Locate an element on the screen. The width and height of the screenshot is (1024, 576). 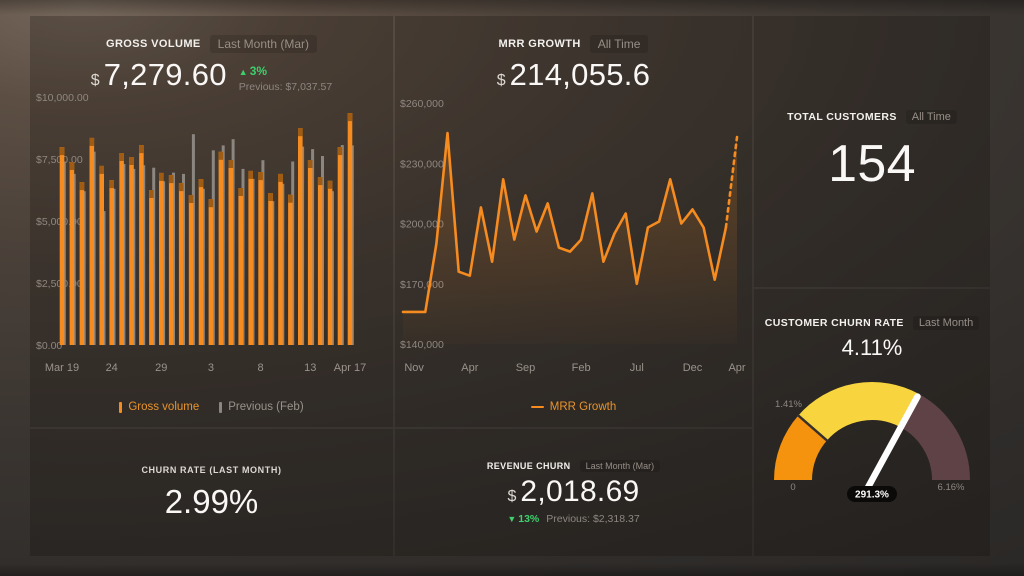
svg-text: $5,000.00 is located at coordinates (59, 222).